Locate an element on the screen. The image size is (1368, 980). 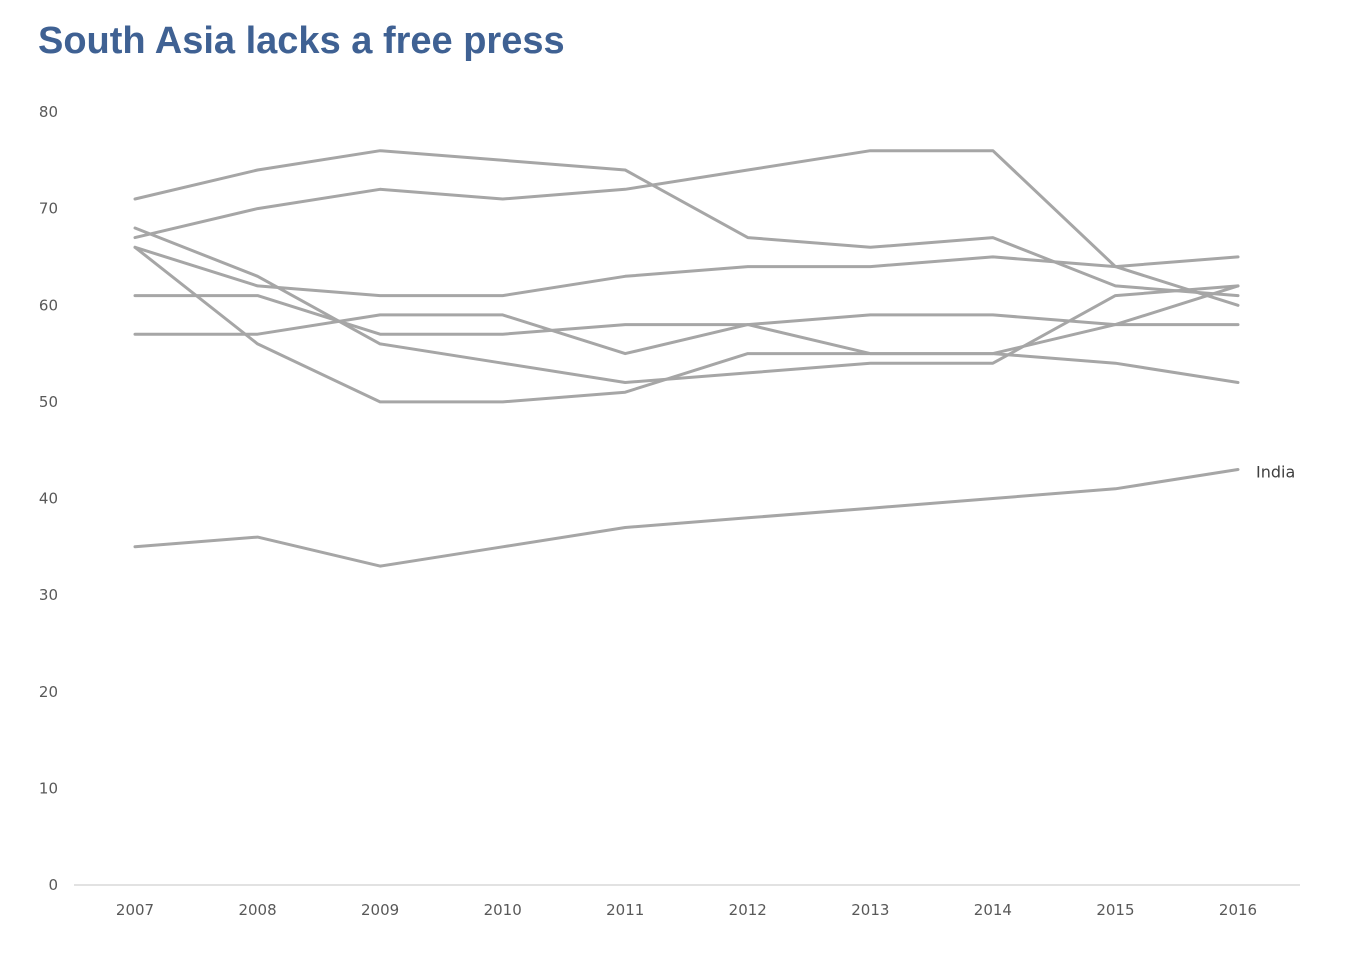
y-axis-ticks: 0 10 20 30 40 50 60 70 80 is located at coordinates (48, 498).